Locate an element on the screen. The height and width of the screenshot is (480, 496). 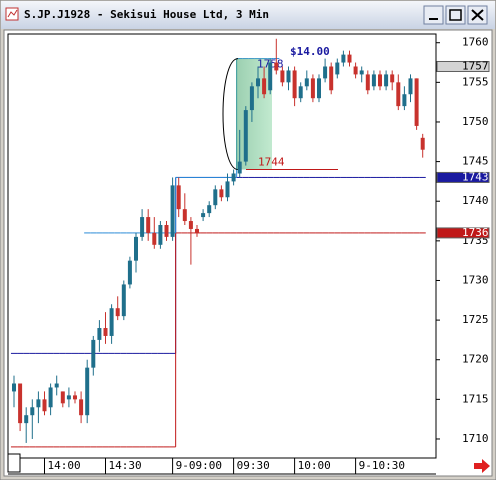
y-tick-label: 1745 is located at coordinates (475, 161).